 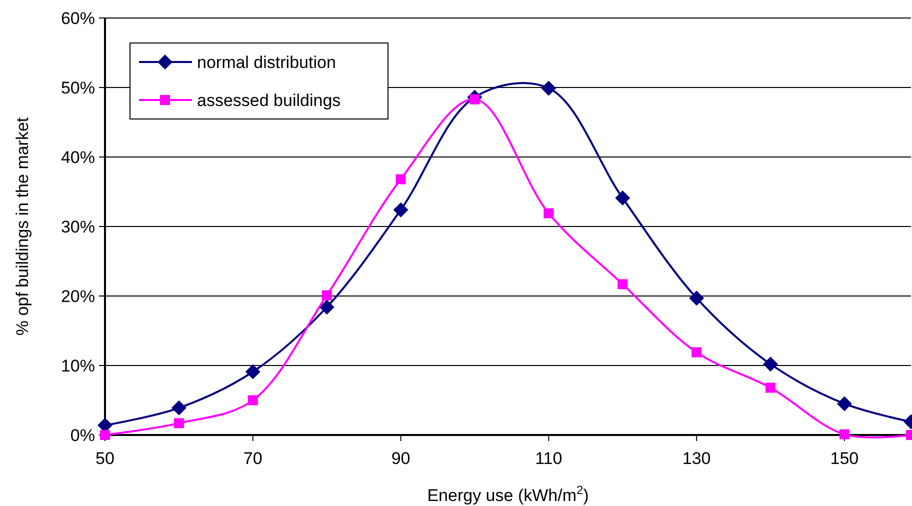 I want to click on legend-label: normal distribution, so click(x=266, y=62).